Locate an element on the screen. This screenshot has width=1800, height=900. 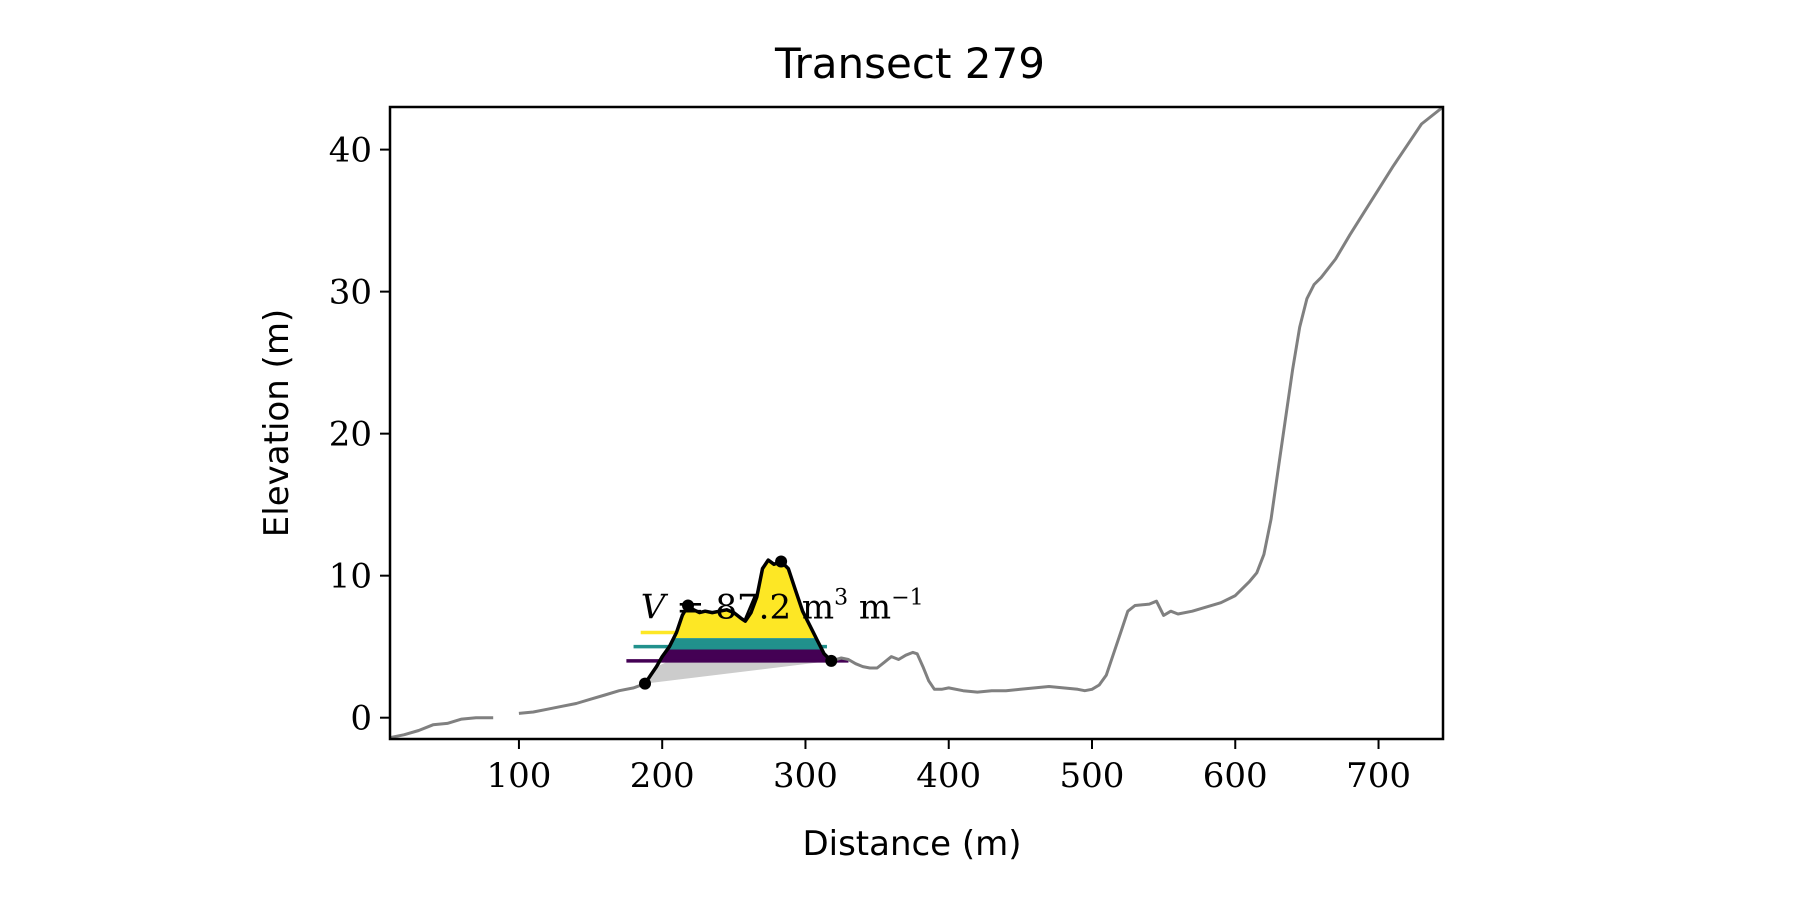
x-tick-label-300: 300 is located at coordinates (805, 776).